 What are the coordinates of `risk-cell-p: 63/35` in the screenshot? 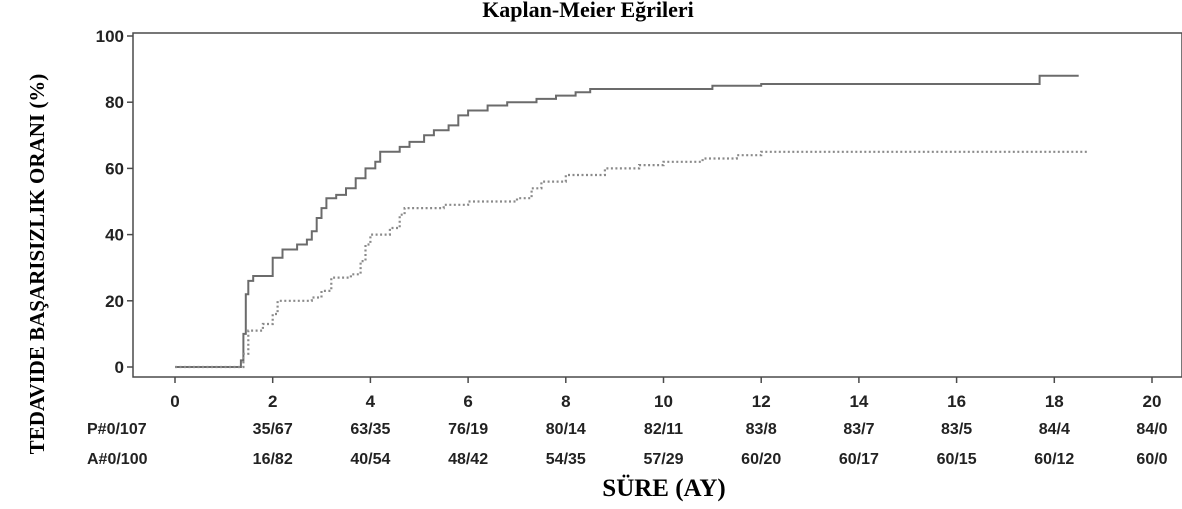 It's located at (370, 429).